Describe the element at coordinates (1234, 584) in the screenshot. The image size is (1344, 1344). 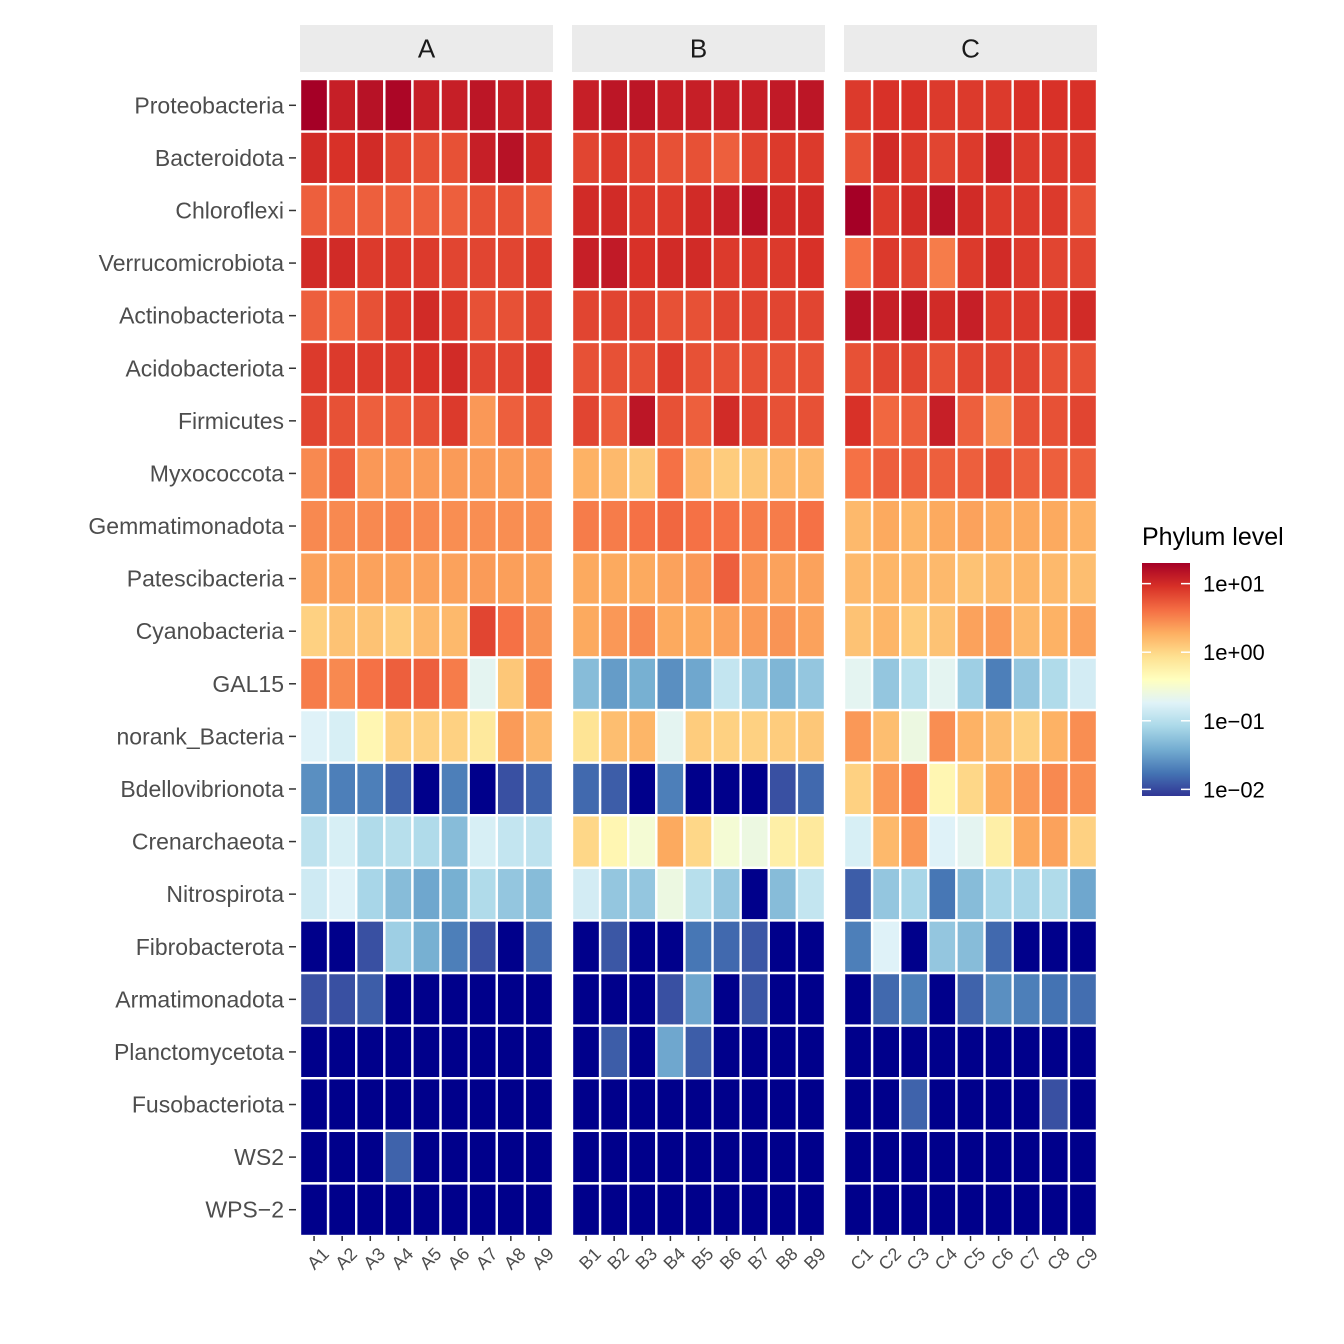
I see `legend-tick-label: 1e+01` at that location.